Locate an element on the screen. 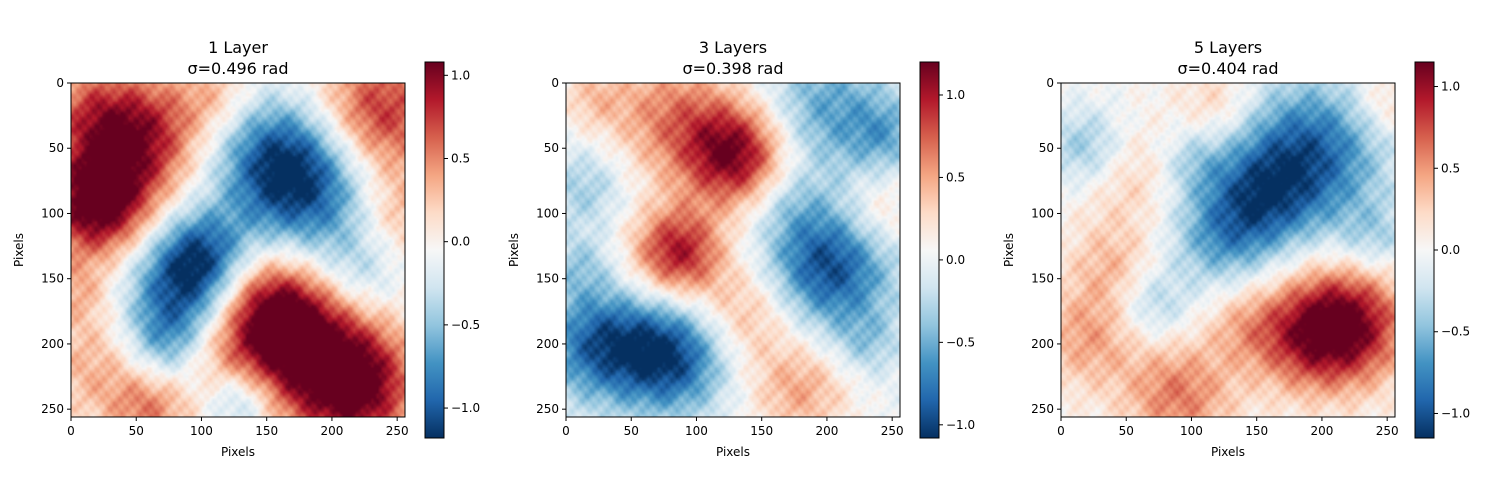 Image resolution: width=1500 pixels, height=500 pixels. chart-title: 3 Layers is located at coordinates (733, 47).